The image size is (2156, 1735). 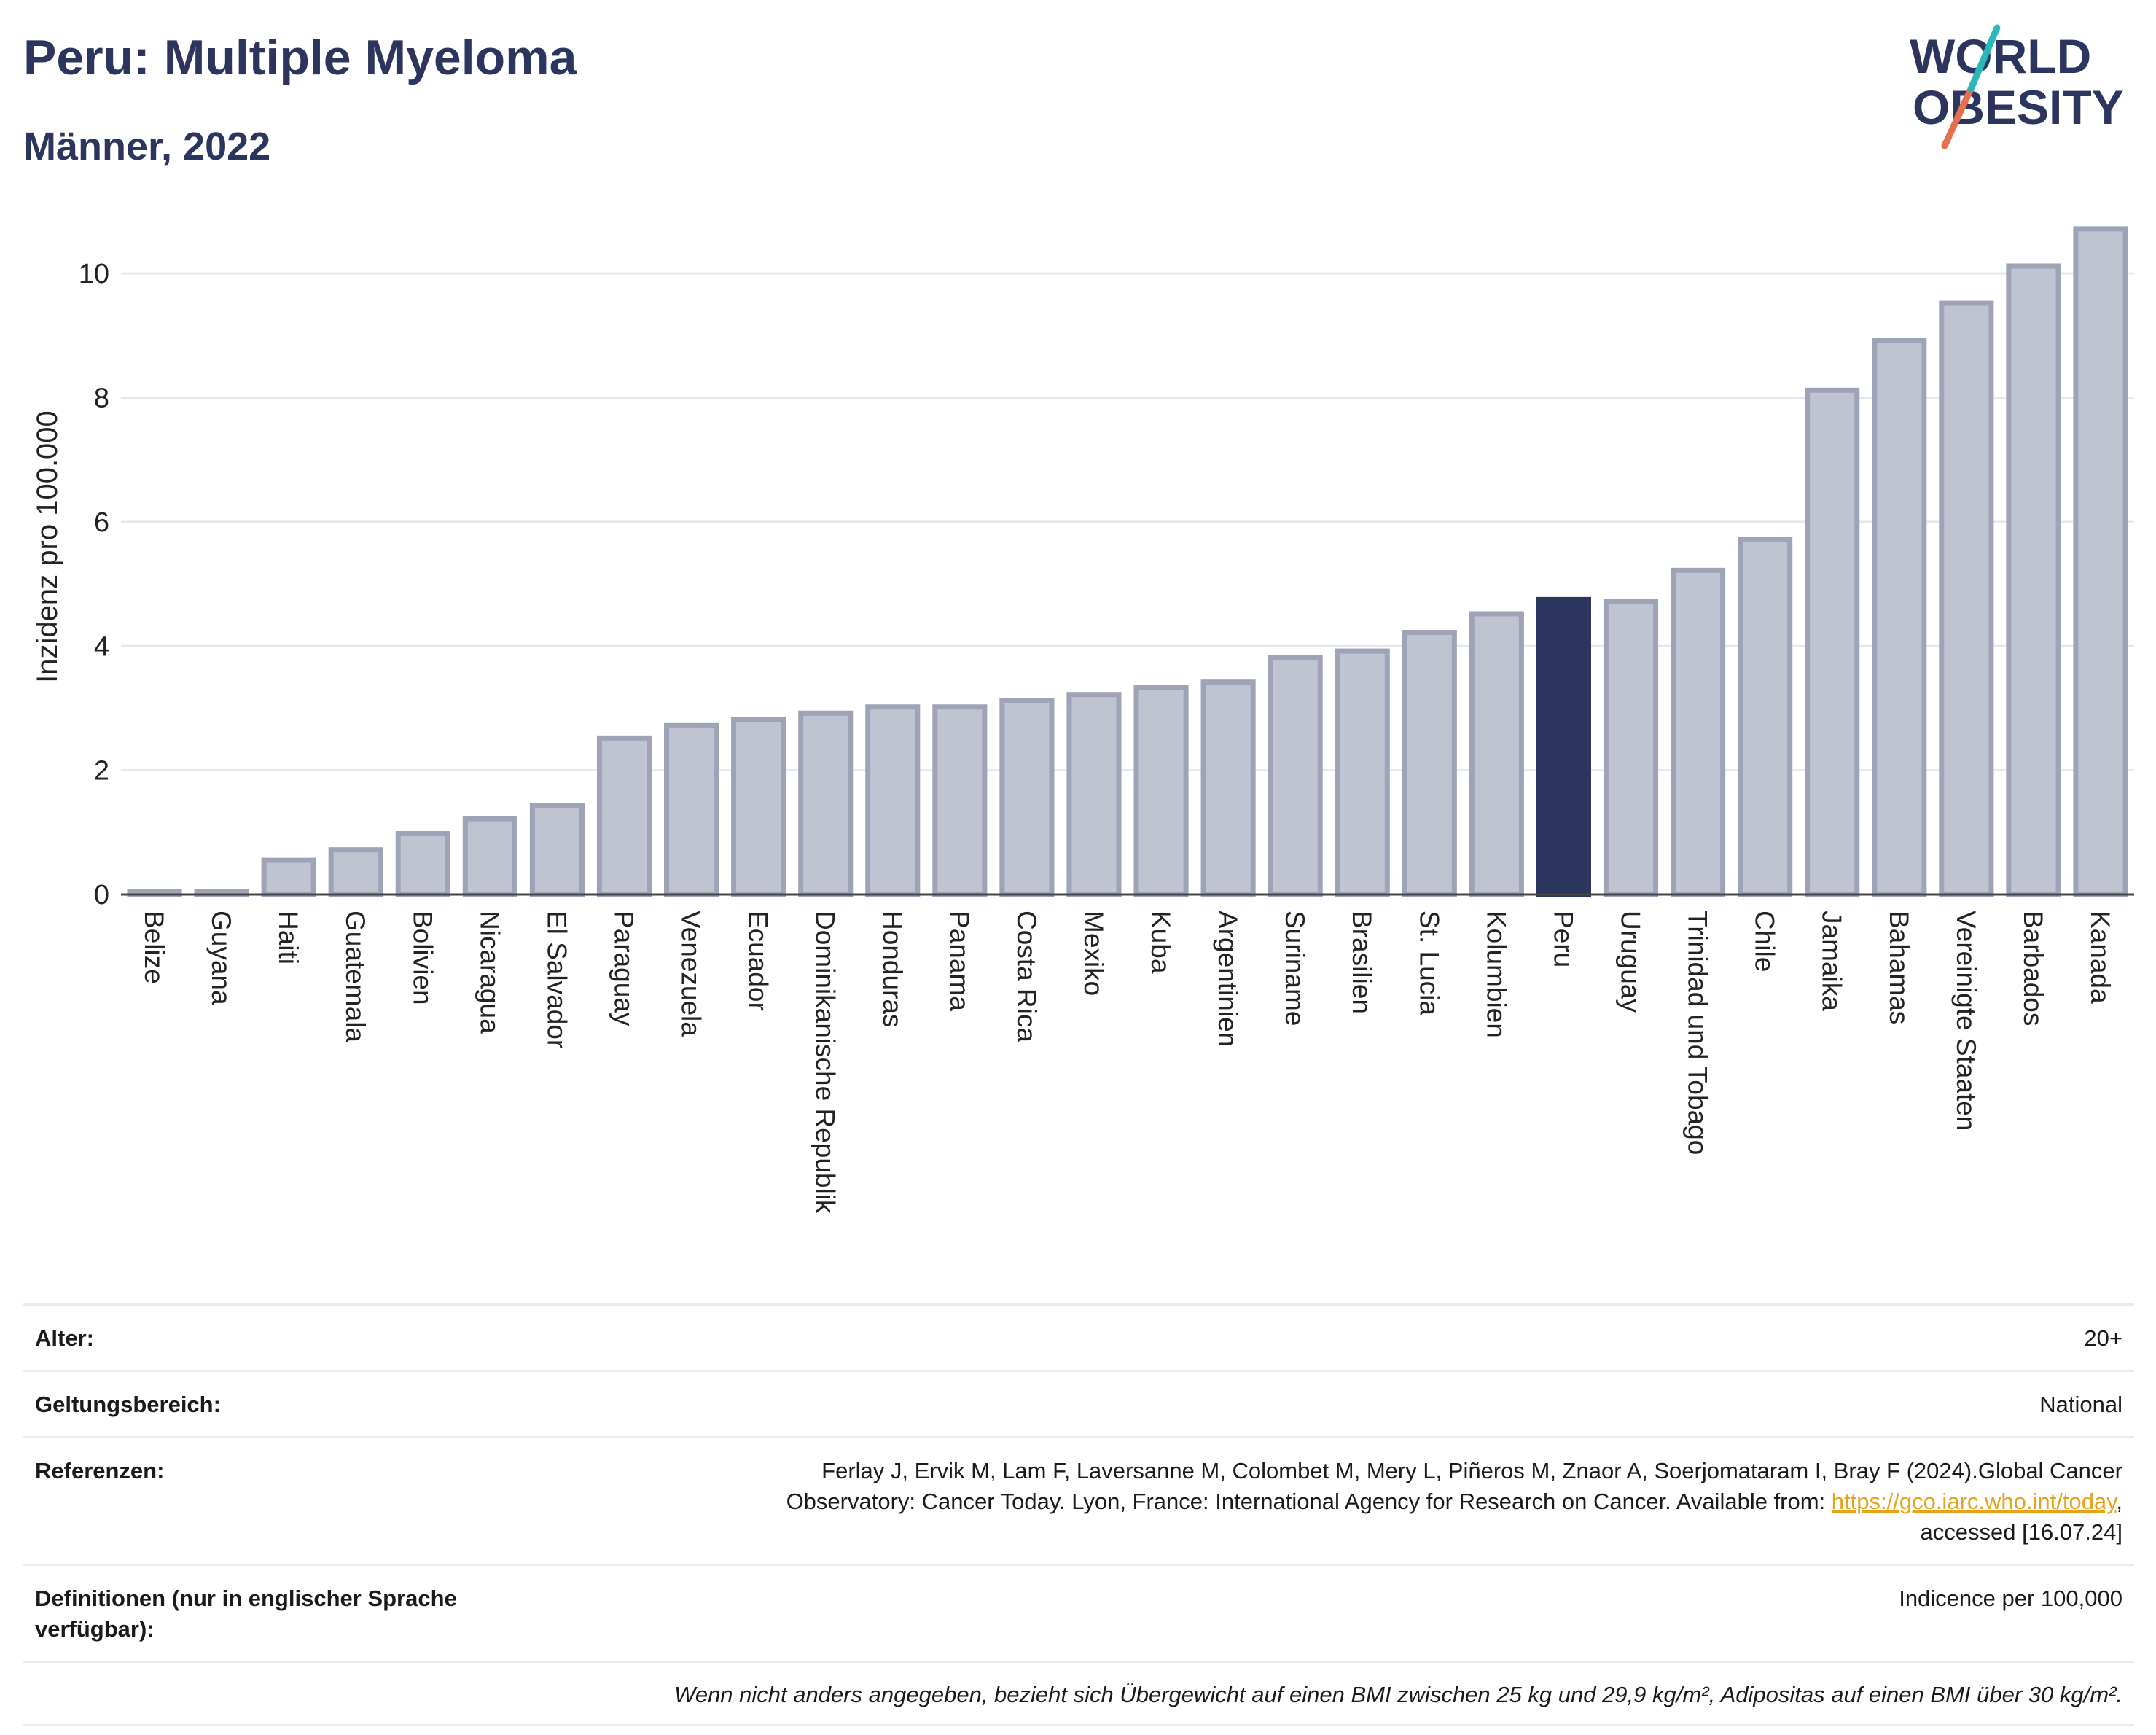 What do you see at coordinates (758, 961) in the screenshot?
I see `x-tick-label: Ecuador` at bounding box center [758, 961].